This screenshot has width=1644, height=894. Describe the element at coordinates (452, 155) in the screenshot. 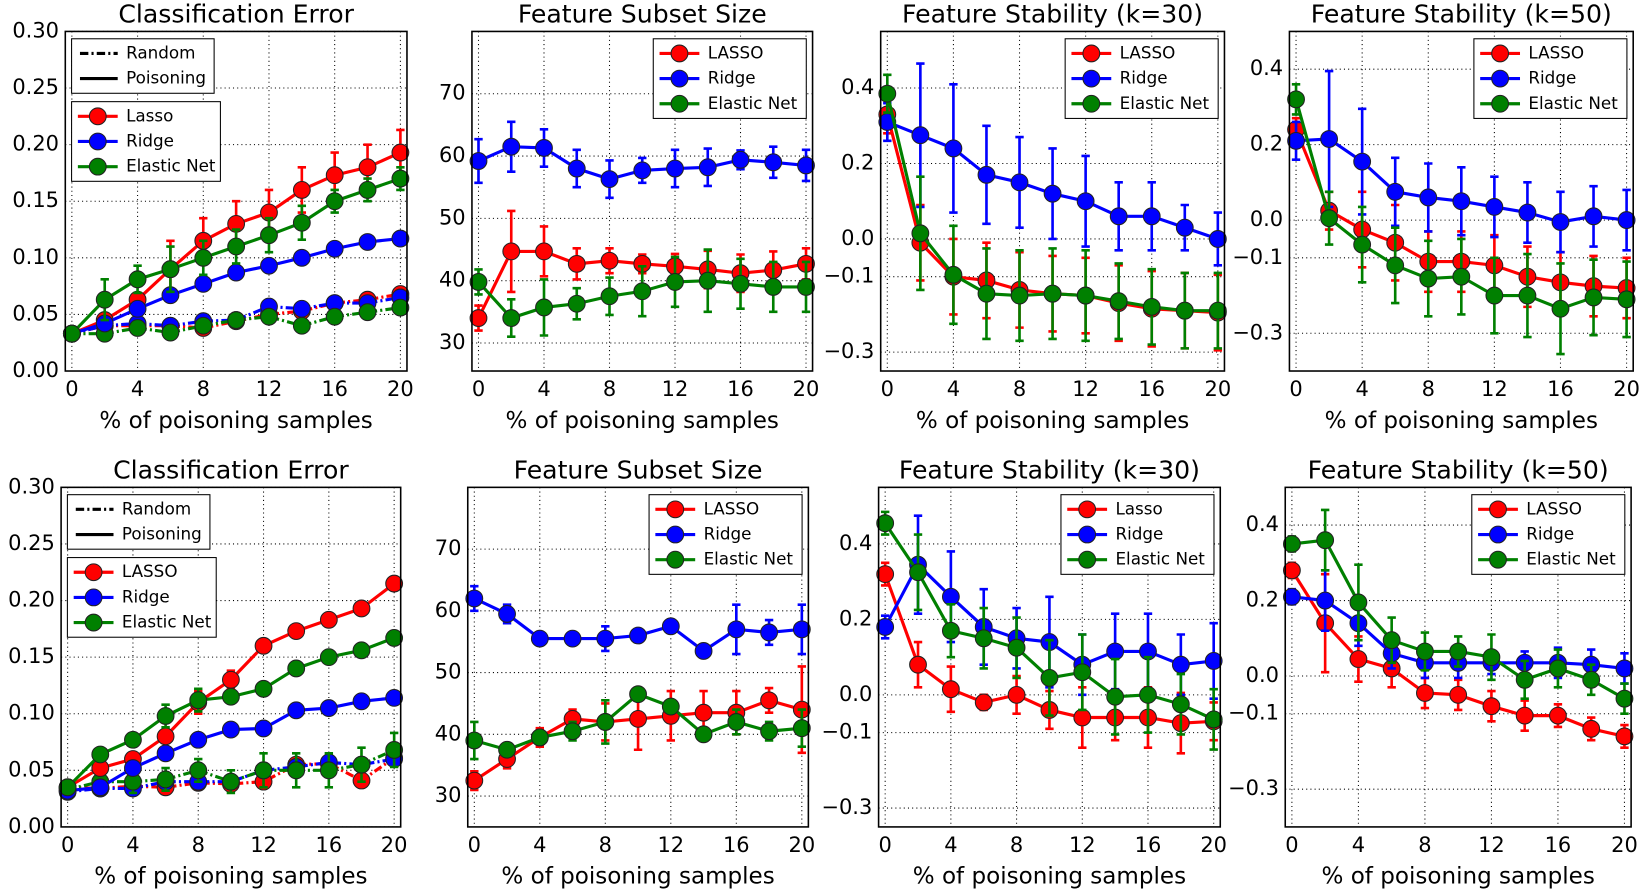

I see `y-tick-label: 60` at that location.